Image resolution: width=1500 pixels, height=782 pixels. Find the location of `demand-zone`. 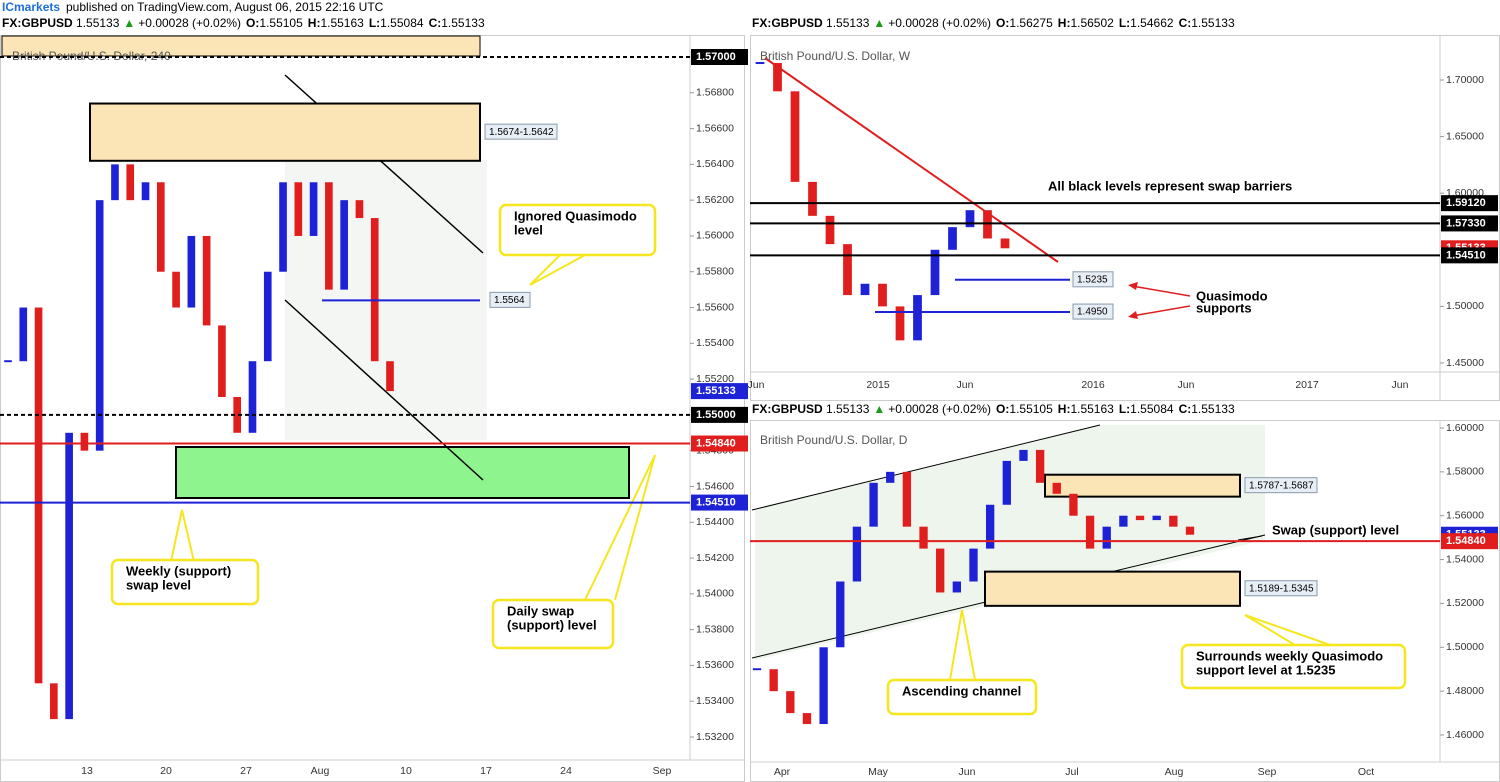

demand-zone is located at coordinates (402, 472).